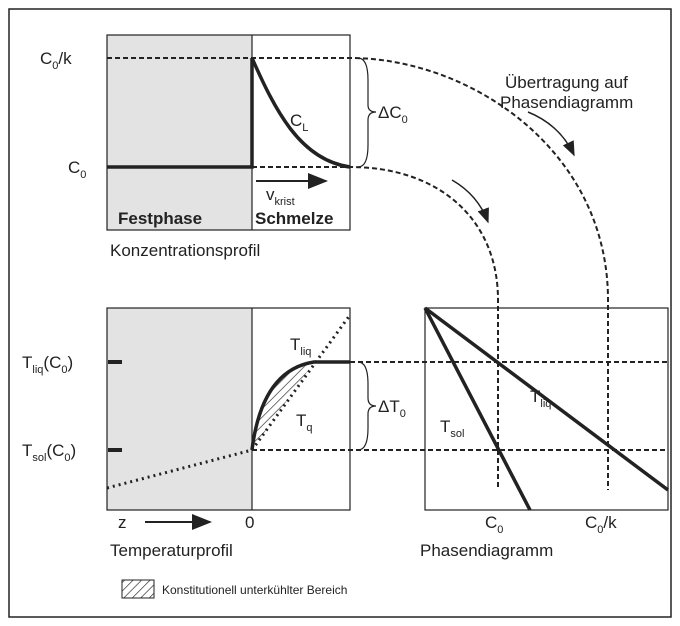  I want to click on temperature-frame, so click(228, 409).